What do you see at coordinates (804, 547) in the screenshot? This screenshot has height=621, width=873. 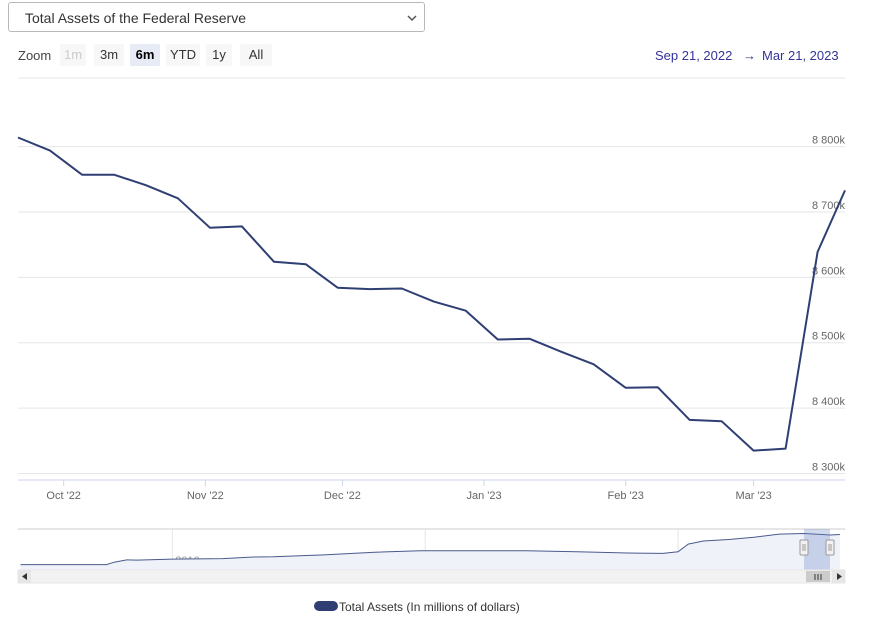 I see `navigator-handle-left` at bounding box center [804, 547].